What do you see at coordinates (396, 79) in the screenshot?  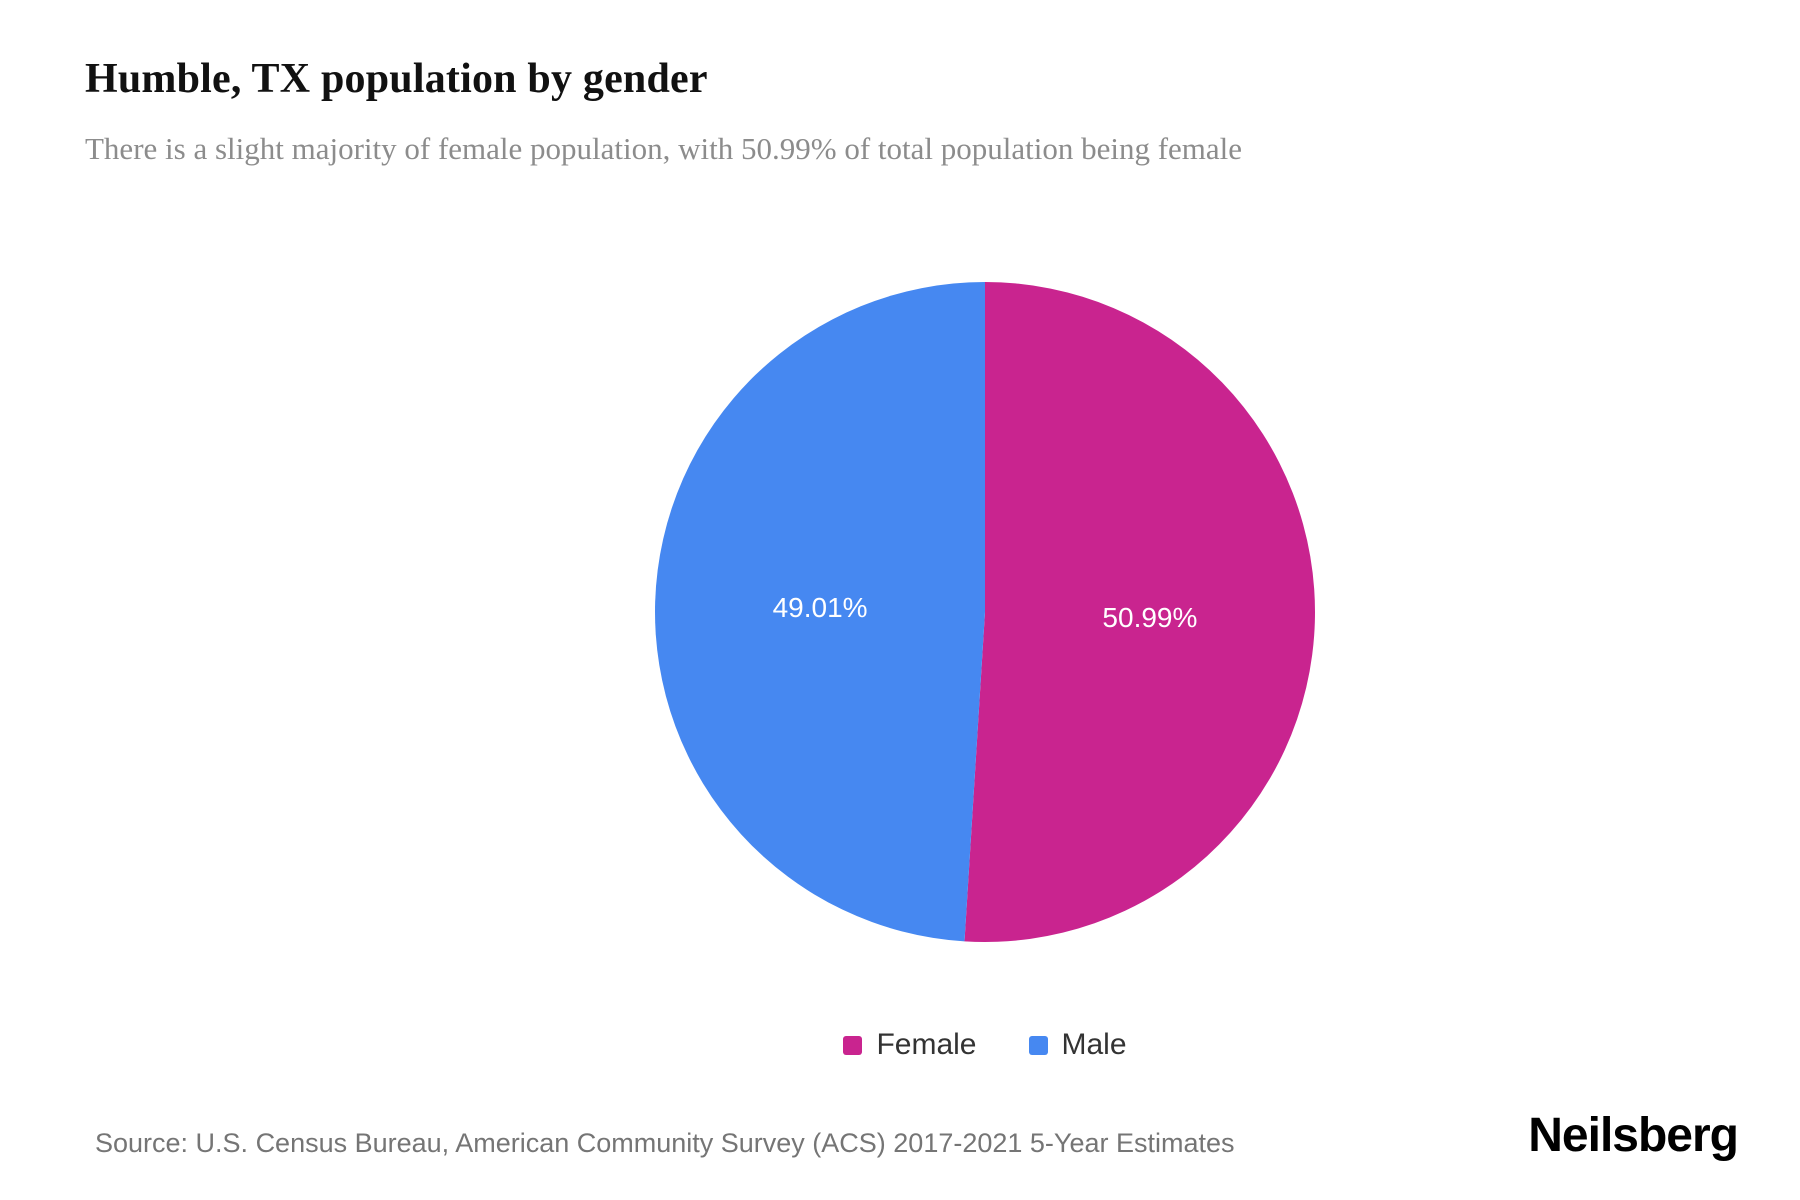 I see `page-title: Humble, TX population by gender` at bounding box center [396, 79].